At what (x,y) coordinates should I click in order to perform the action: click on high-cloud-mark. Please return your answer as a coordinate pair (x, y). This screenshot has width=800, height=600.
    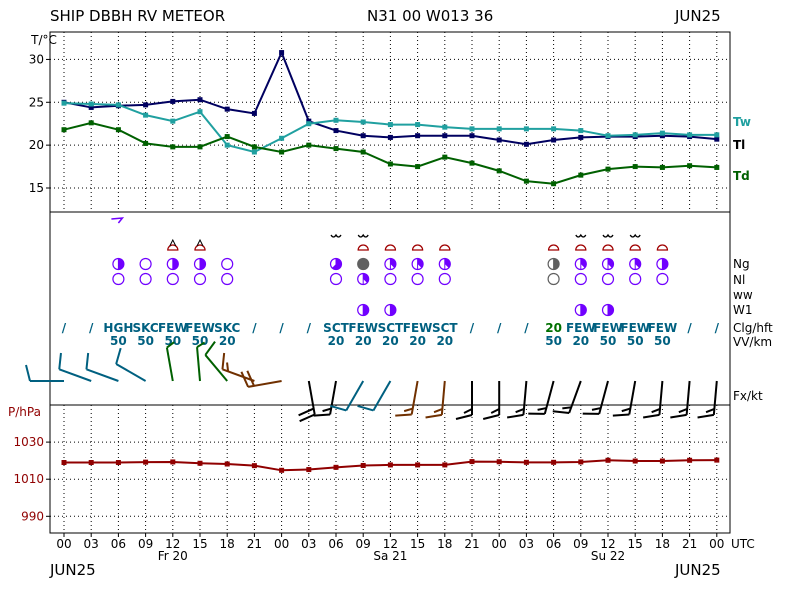
    Looking at the image, I should click on (118, 220).